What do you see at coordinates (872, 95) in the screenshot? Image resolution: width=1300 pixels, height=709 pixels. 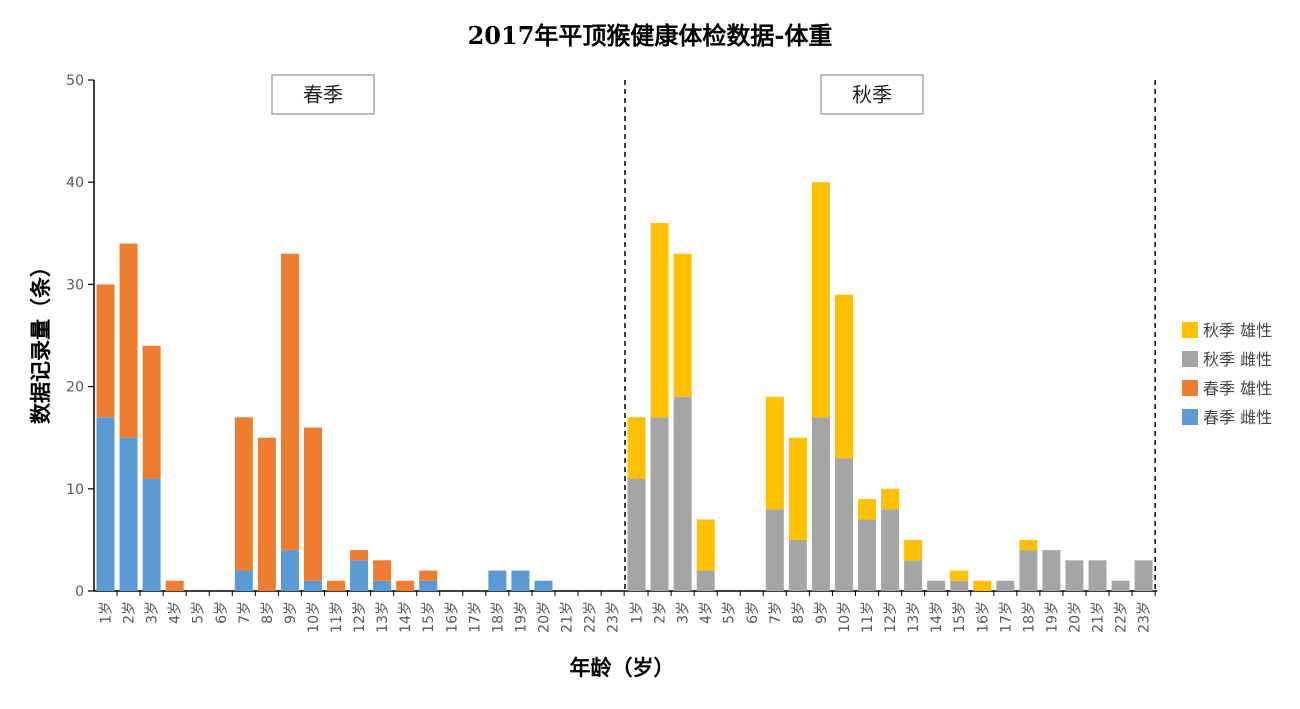 I see `season-label: 秋季` at bounding box center [872, 95].